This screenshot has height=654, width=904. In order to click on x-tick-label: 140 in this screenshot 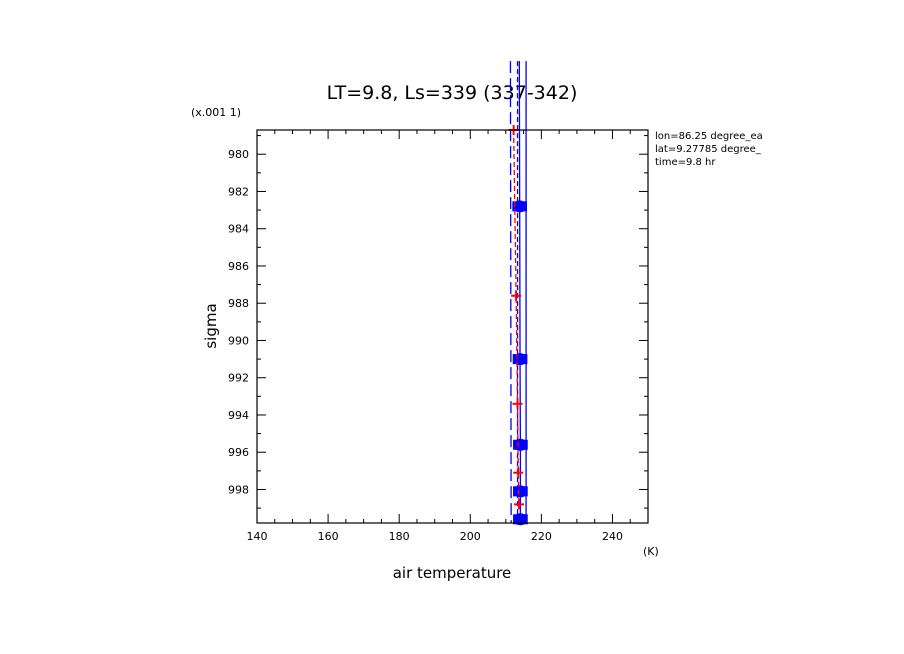, I will do `click(257, 536)`.